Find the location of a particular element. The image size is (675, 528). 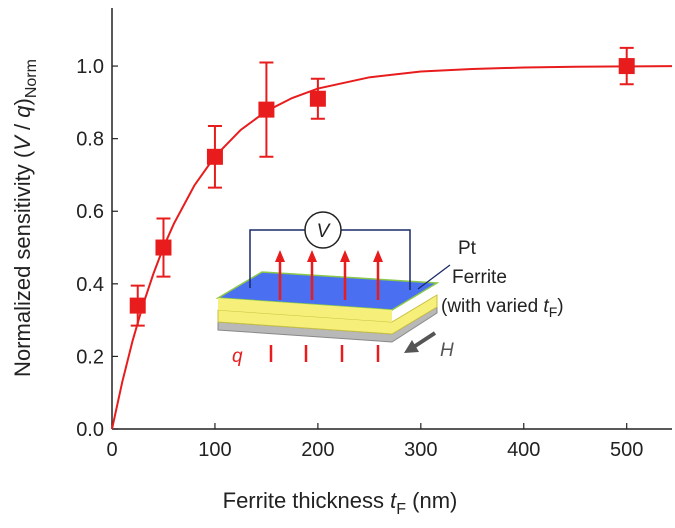

y-tick-label: 0.8 is located at coordinates (90, 140).